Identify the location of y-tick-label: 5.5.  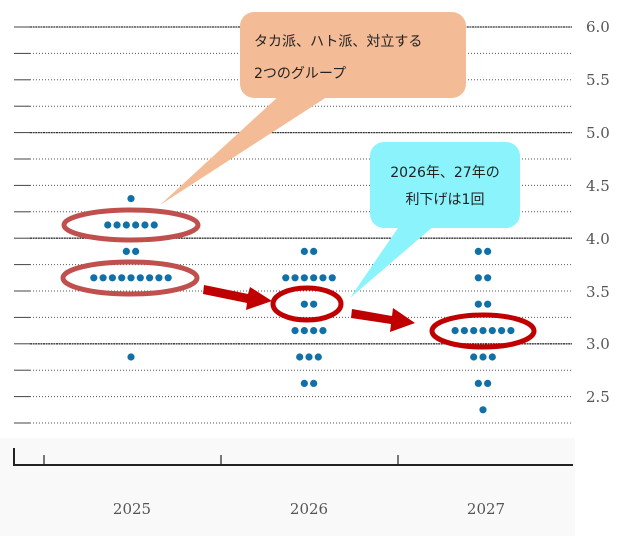
(598, 80).